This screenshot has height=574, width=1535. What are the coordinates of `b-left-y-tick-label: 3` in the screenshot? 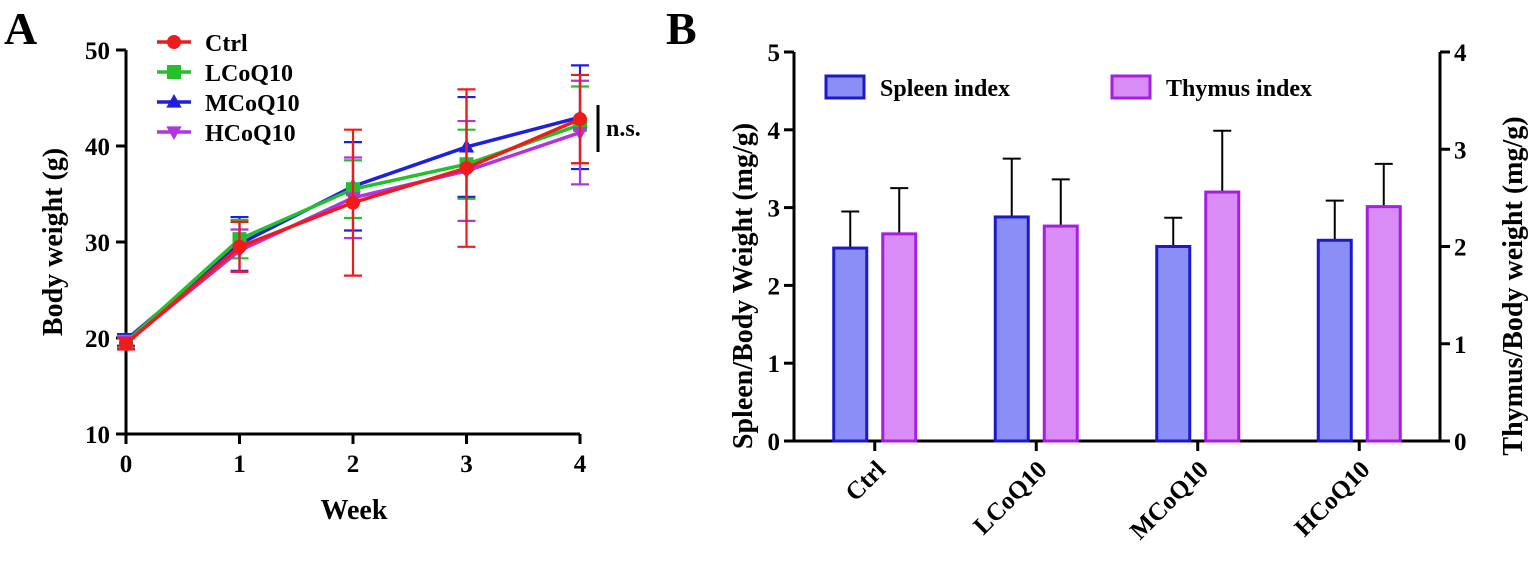 It's located at (774, 209).